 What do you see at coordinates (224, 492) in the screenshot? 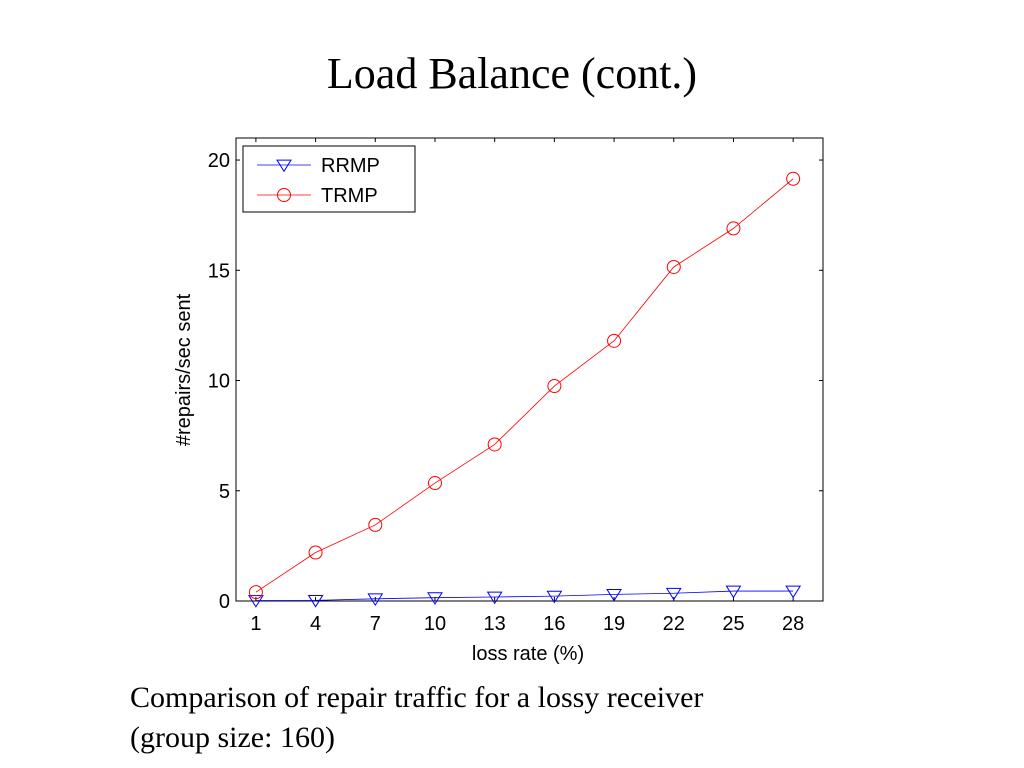
I see `y-tick-label: 5` at bounding box center [224, 492].